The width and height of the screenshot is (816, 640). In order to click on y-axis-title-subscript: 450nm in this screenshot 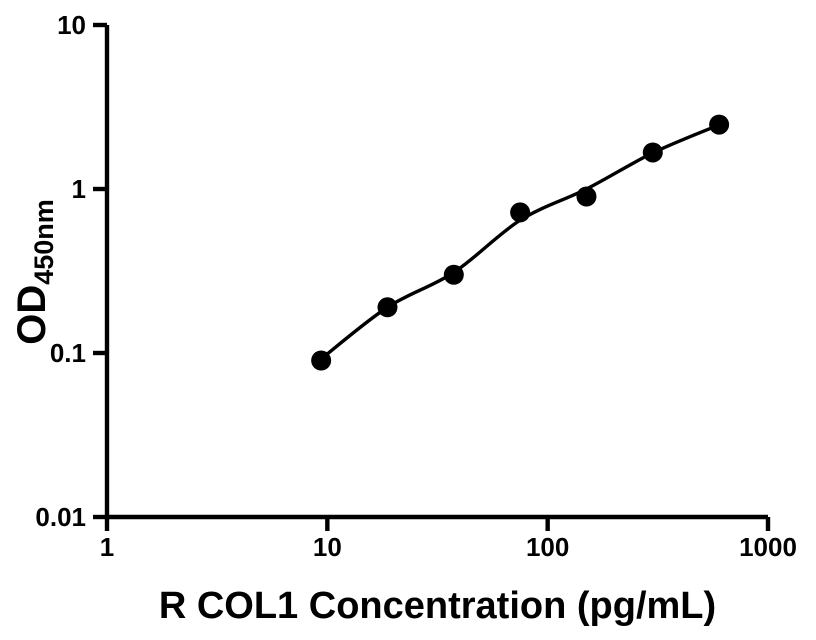, I will do `click(44, 242)`.